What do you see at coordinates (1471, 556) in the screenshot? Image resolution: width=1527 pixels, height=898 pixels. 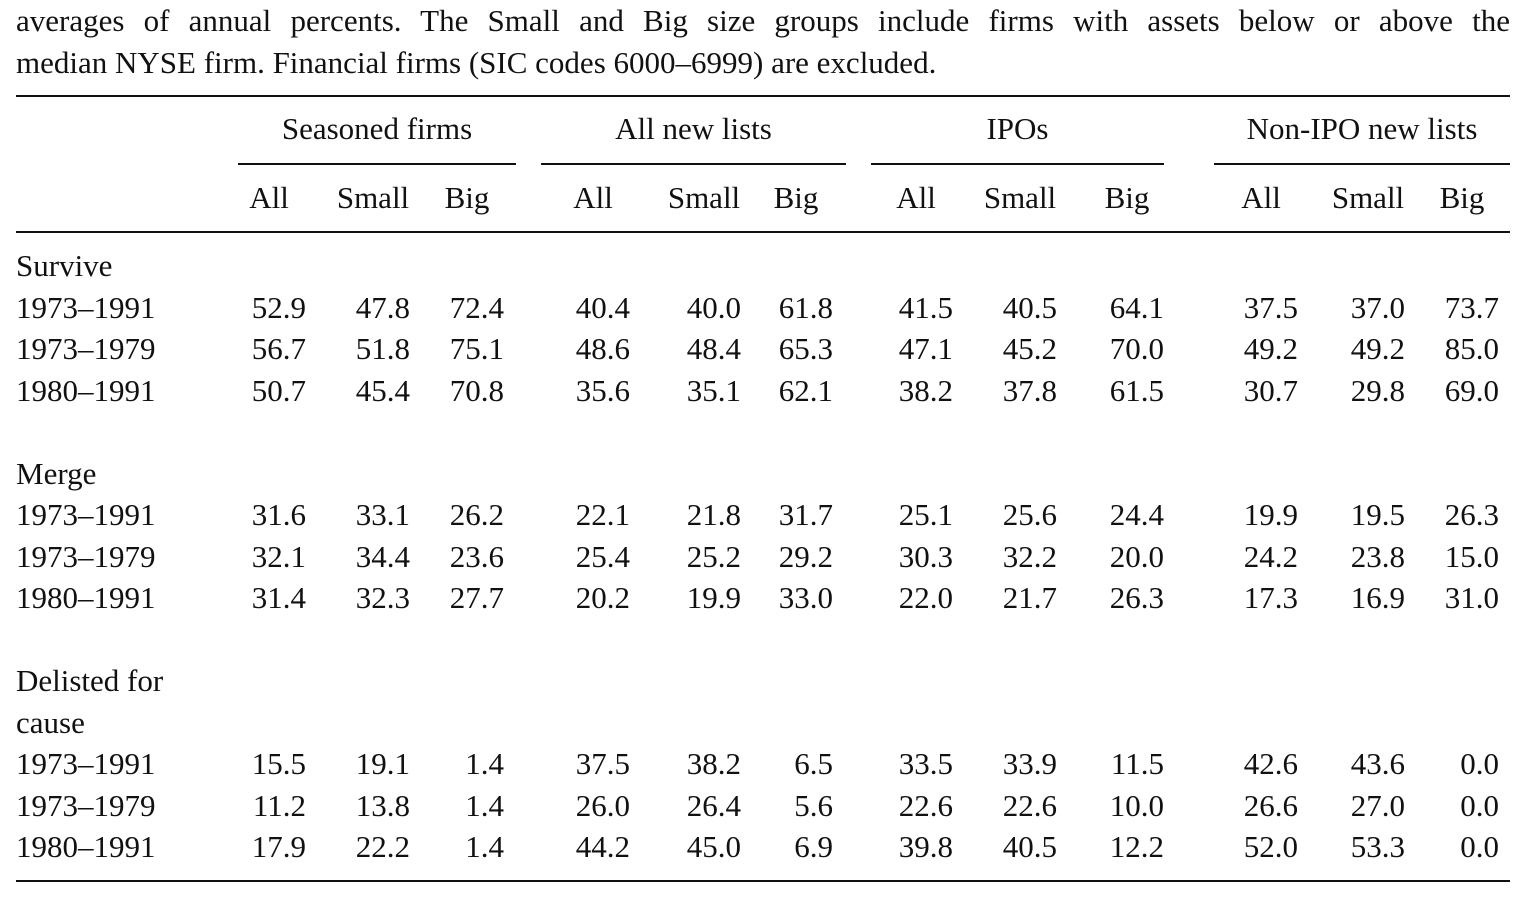 I see `table-cell: 15.0` at bounding box center [1471, 556].